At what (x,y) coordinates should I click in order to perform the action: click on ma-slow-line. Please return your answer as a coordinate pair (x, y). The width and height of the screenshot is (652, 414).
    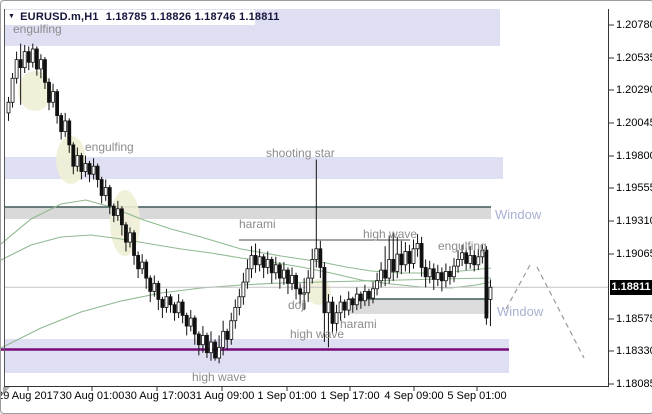
    Looking at the image, I should click on (246, 313).